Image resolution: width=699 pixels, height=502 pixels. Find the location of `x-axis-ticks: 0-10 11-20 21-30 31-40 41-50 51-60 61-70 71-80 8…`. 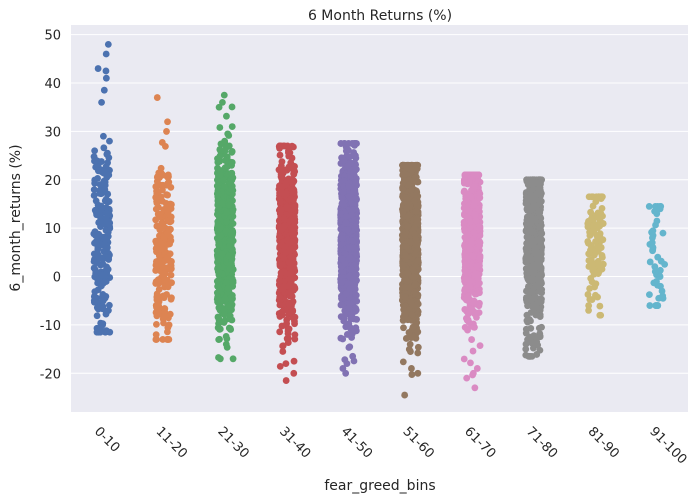

x-axis-ticks: 0-10 11-20 21-30 31-40 41-50 51-60 61-70 71-80 8… is located at coordinates (390, 445).